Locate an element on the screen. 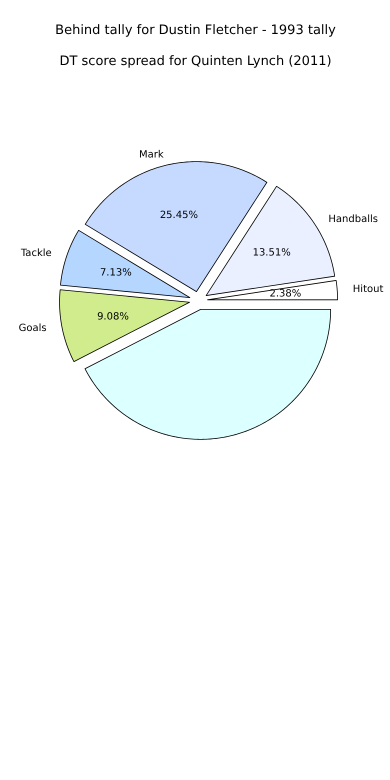  slice-label: Handballs is located at coordinates (353, 219).